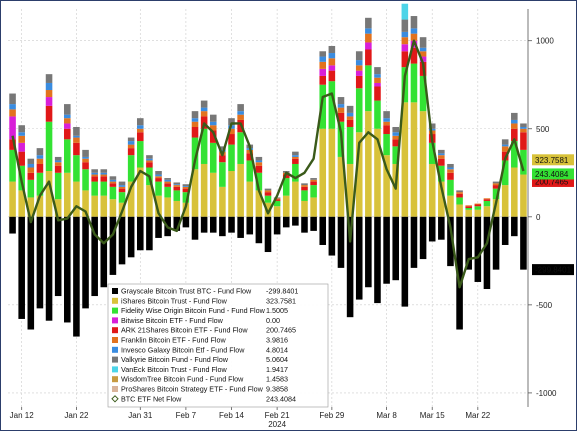  Describe the element at coordinates (538, 217) in the screenshot. I see `y-tick-label: 0` at that location.